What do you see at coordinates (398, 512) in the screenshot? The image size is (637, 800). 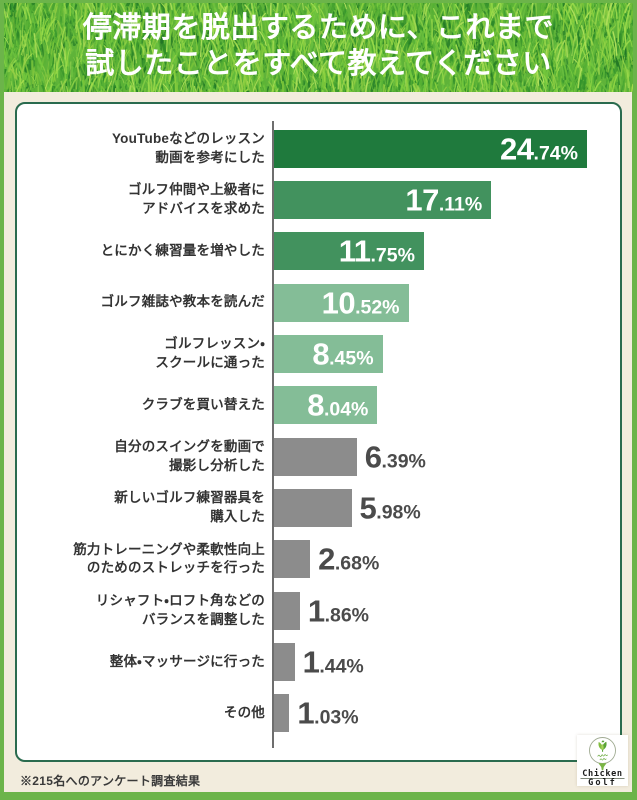 I see `value-decimal-part: .98%` at bounding box center [398, 512].